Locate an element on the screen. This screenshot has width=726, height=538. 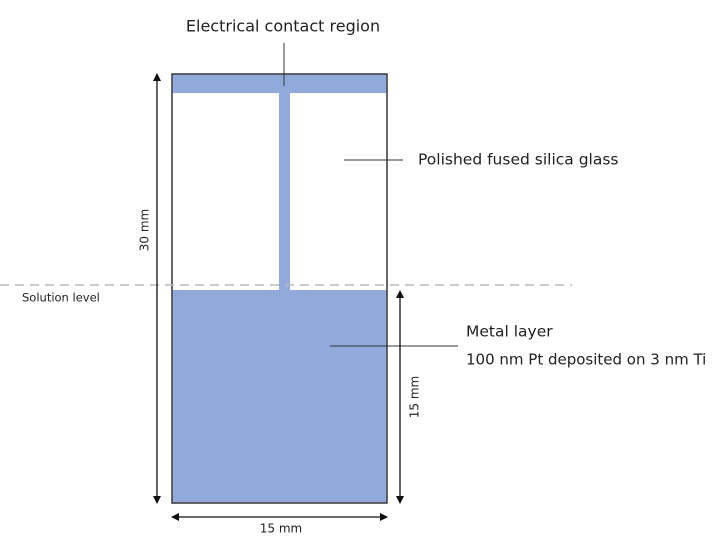
label: Polished fused silica glass is located at coordinates (518, 160).